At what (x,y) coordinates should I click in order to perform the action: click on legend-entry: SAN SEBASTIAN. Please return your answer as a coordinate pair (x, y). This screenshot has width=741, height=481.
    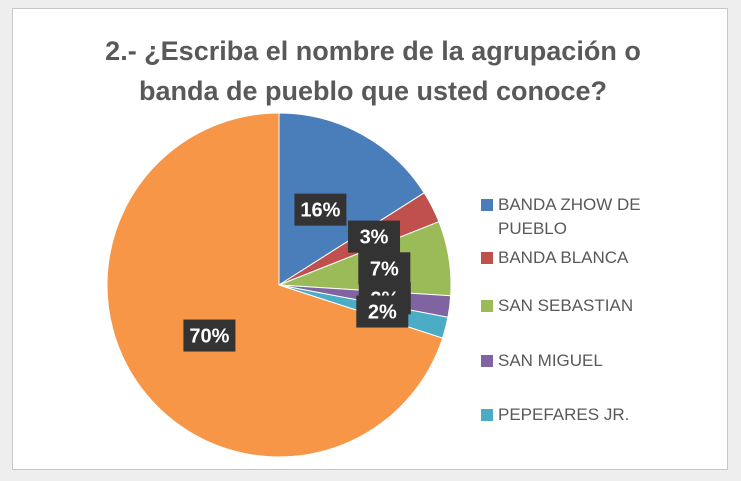
    Looking at the image, I should click on (589, 306).